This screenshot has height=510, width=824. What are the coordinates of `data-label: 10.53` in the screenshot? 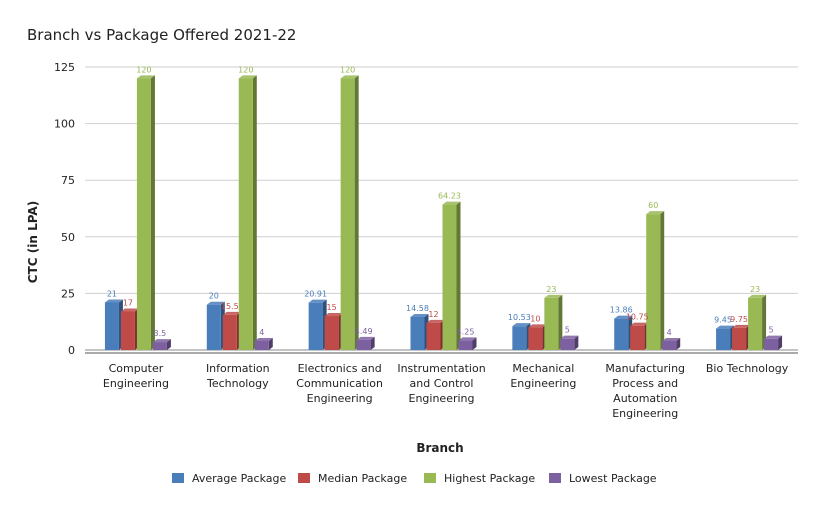 It's located at (519, 317).